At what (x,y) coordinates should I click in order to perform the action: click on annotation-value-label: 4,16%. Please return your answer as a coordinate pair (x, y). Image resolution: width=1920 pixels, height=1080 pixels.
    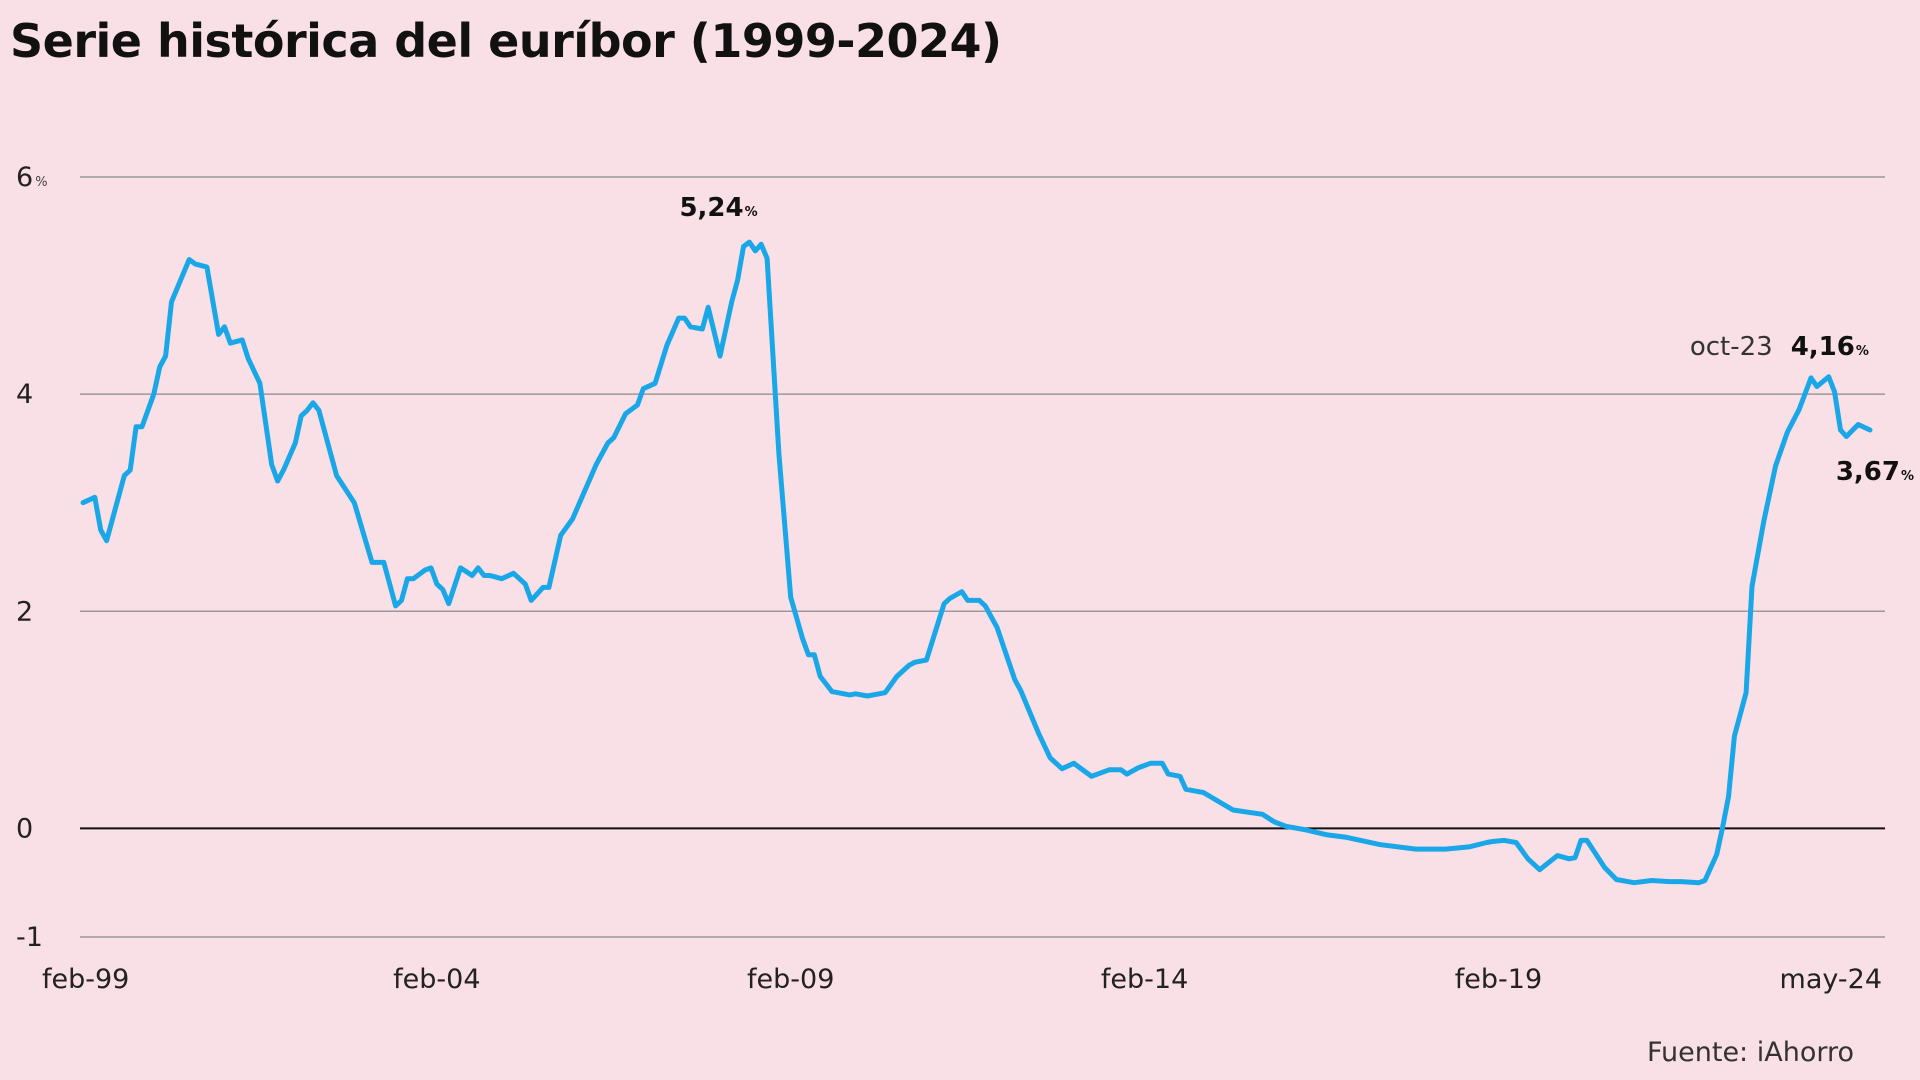
    Looking at the image, I should click on (1830, 347).